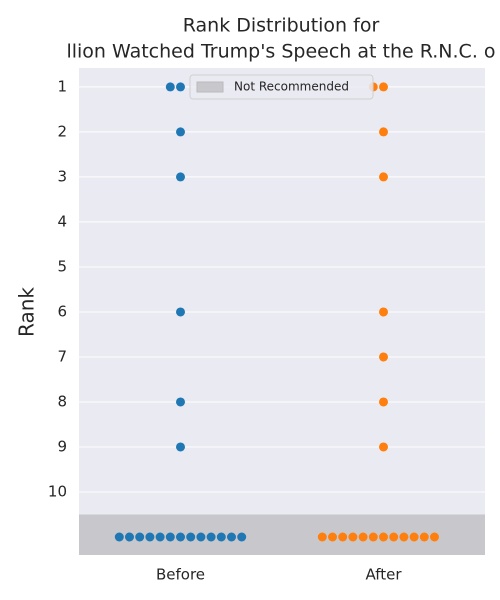  I want to click on y-tick-label: 6, so click(62, 311).